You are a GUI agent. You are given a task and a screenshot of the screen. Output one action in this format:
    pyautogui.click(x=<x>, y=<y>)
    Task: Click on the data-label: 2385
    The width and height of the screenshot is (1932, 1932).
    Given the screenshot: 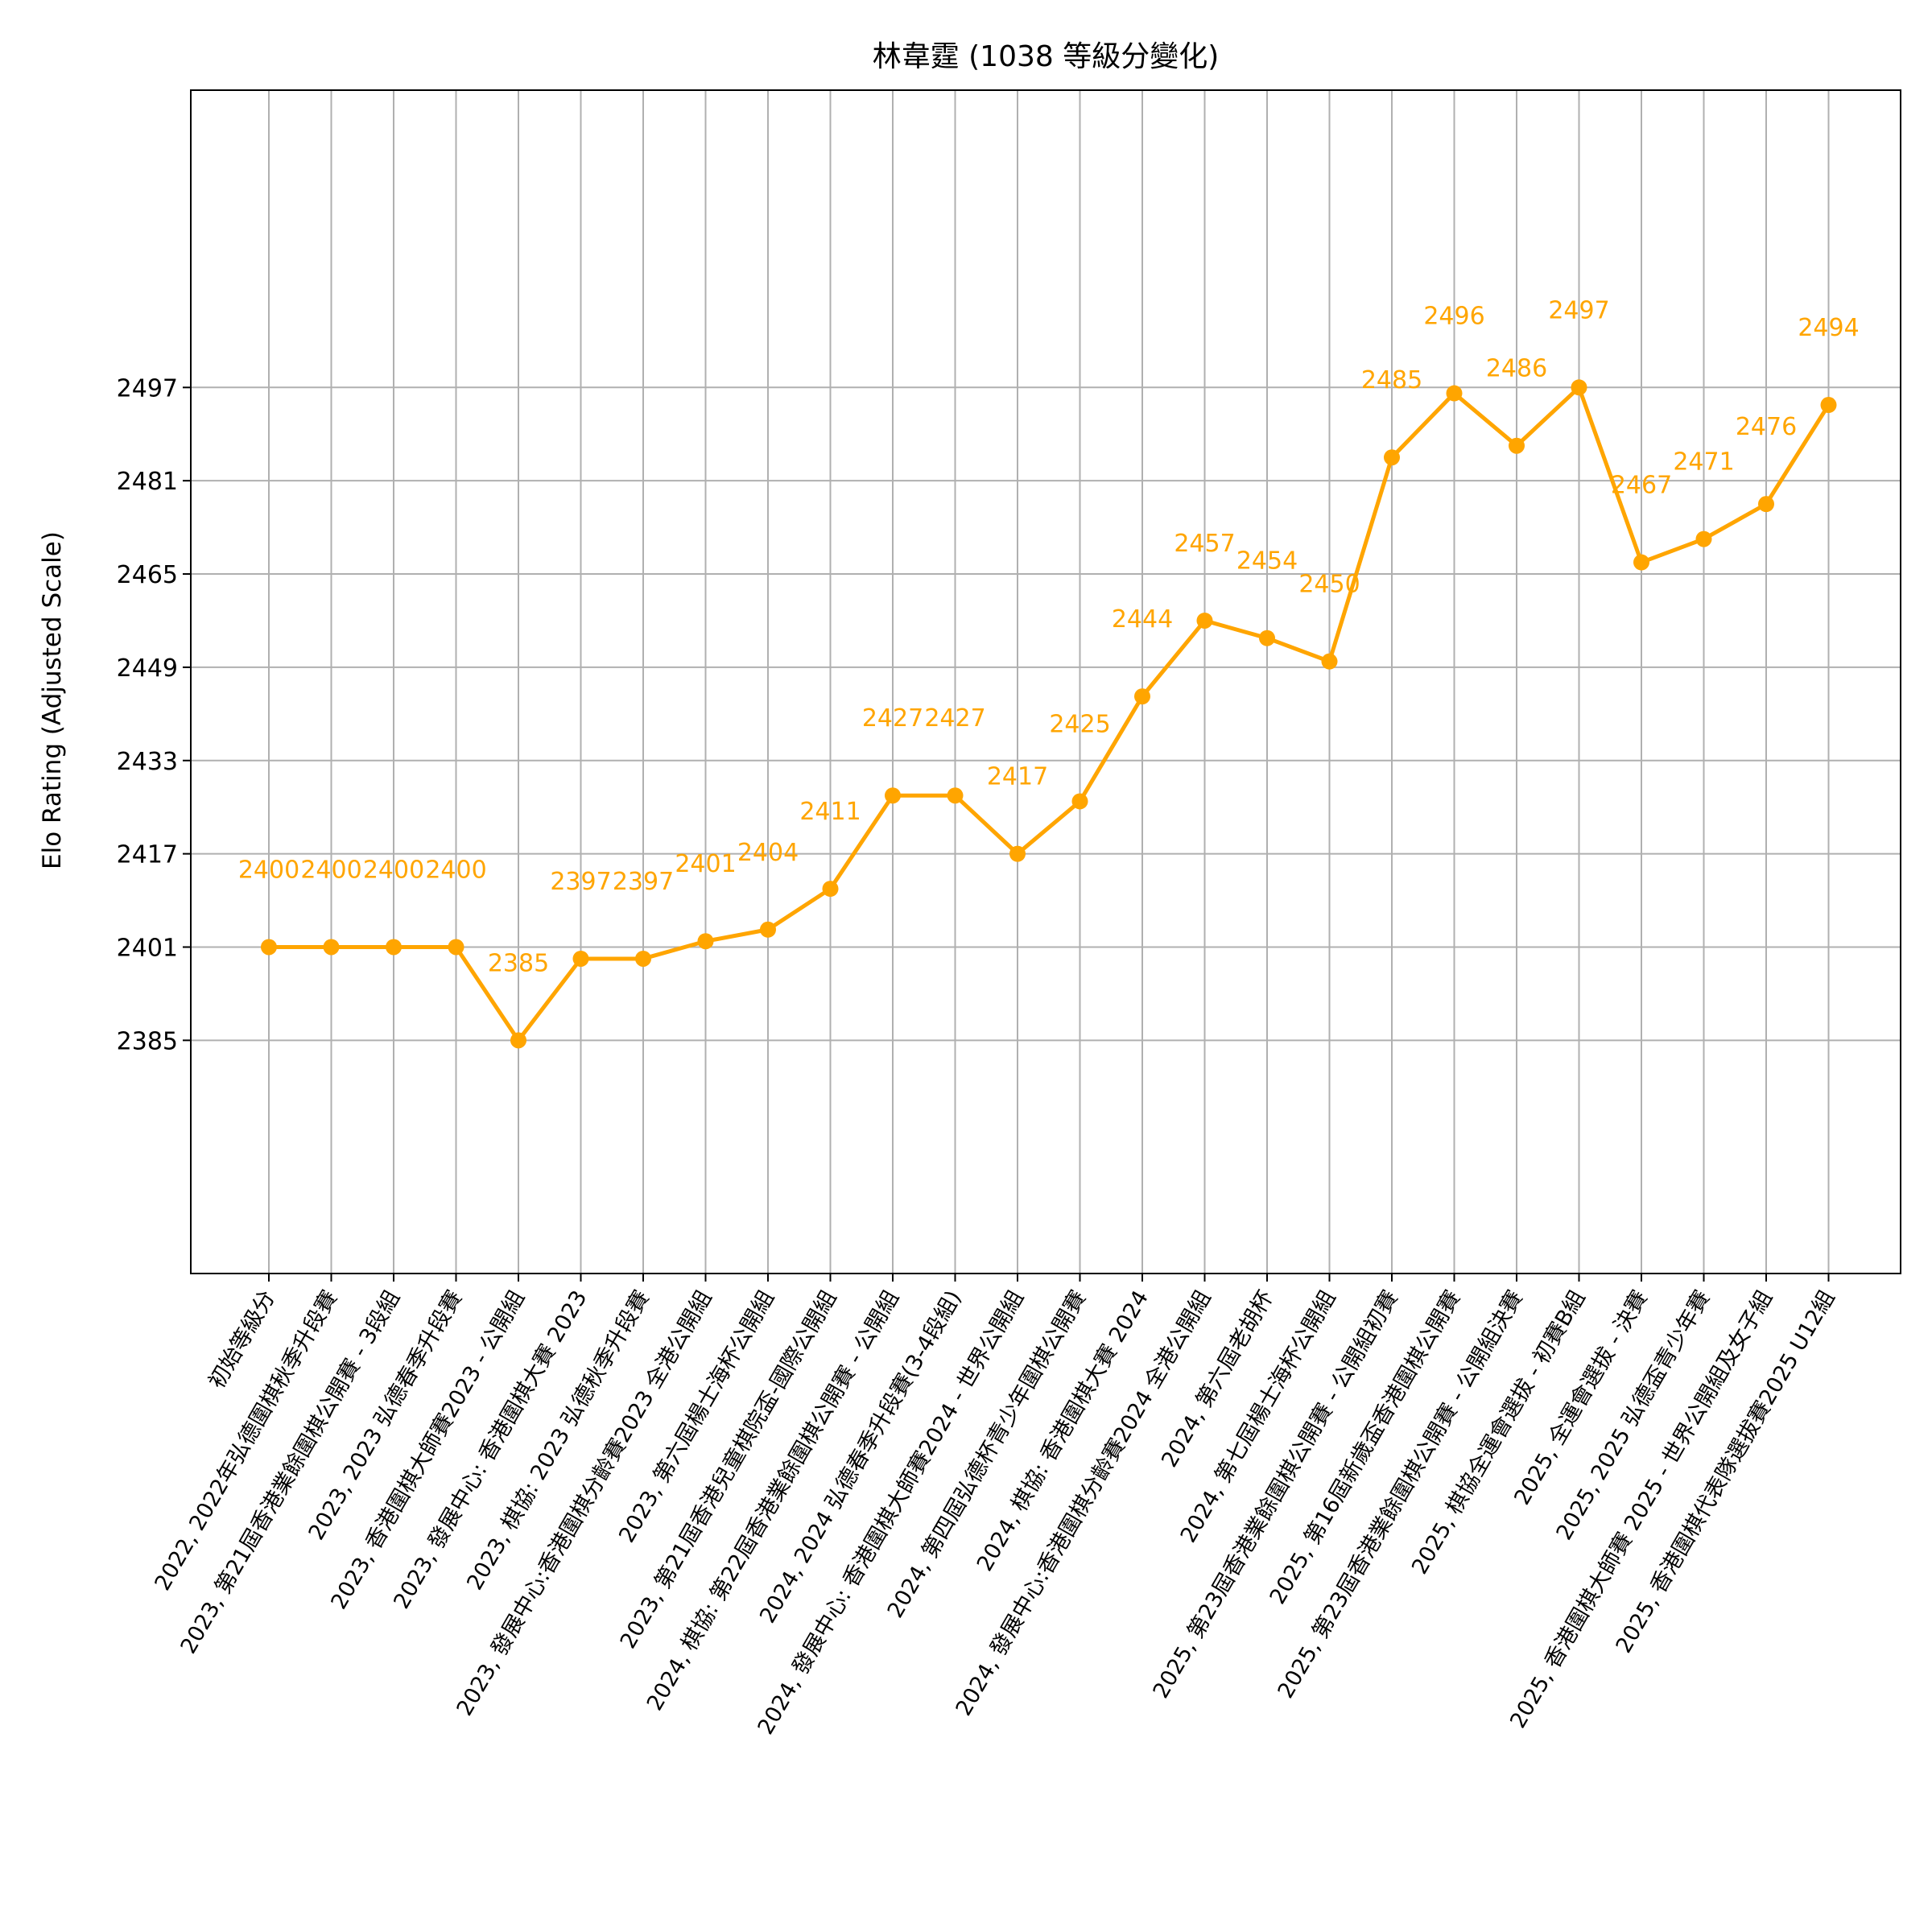 What is the action you would take?
    pyautogui.click(x=518, y=963)
    